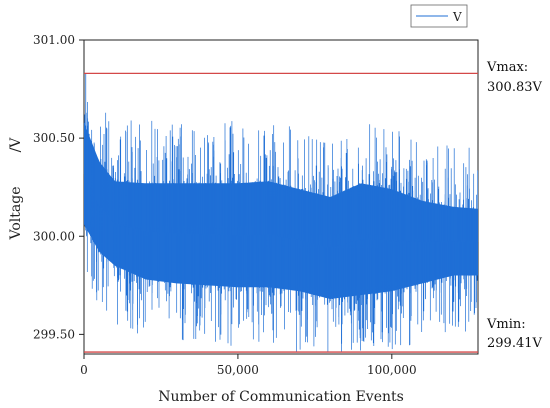 Image resolution: width=550 pixels, height=408 pixels. What do you see at coordinates (54, 40) in the screenshot?
I see `y-tick-label: 301.00` at bounding box center [54, 40].